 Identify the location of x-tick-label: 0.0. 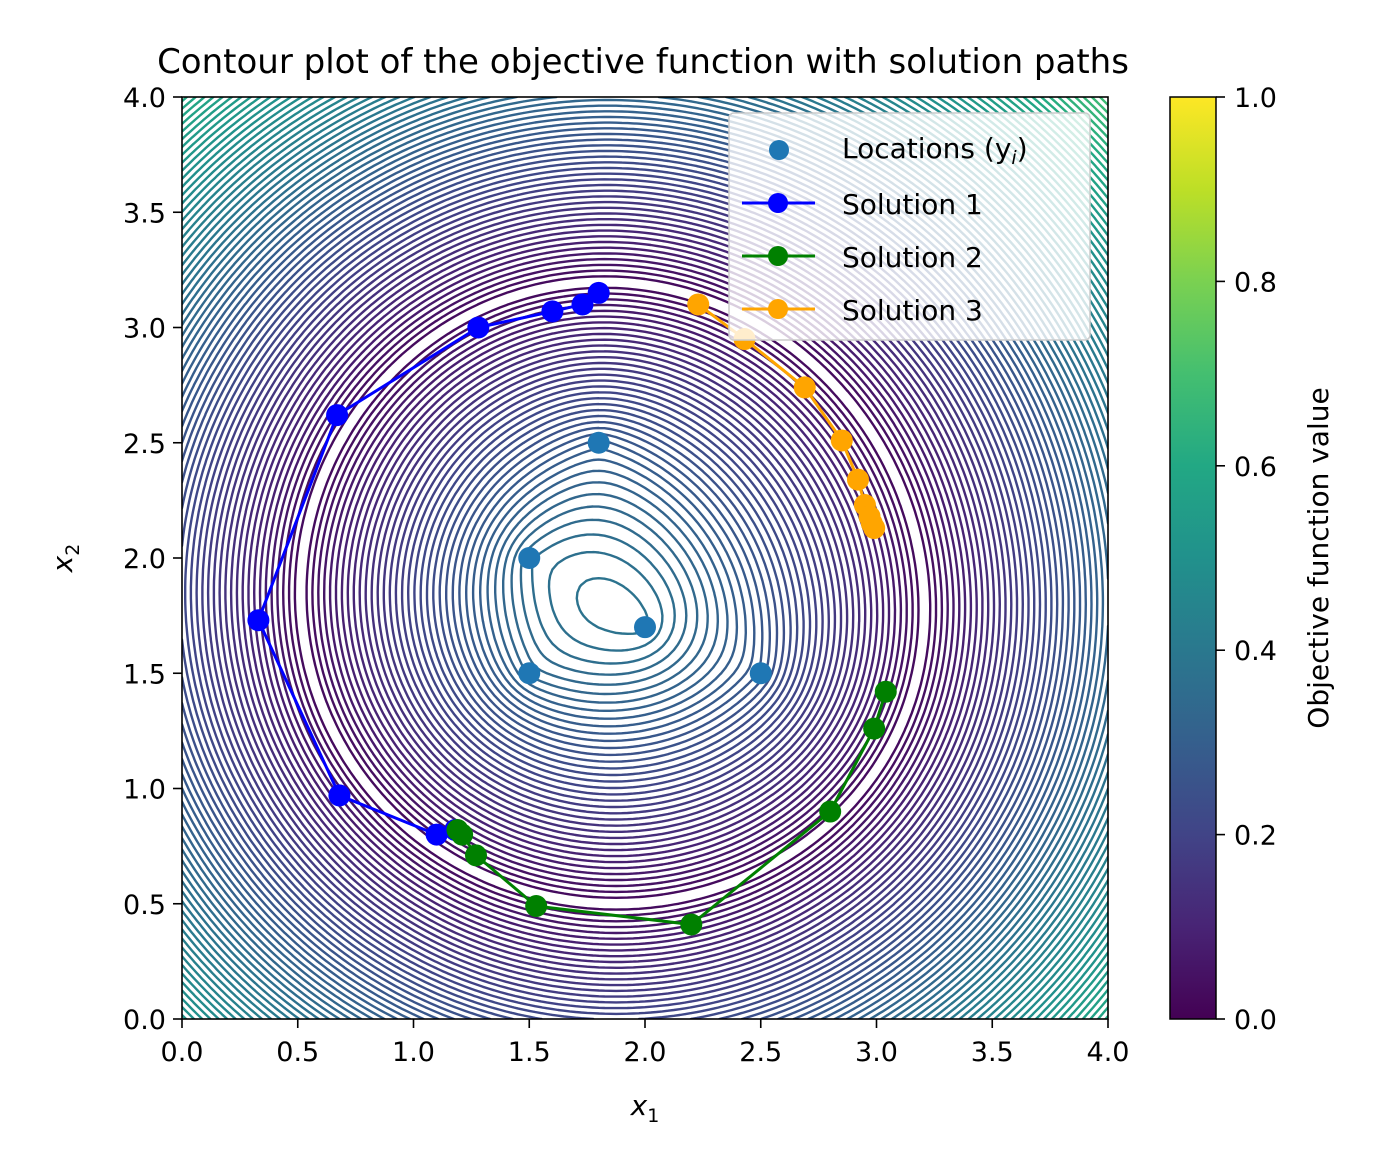
(182, 1052).